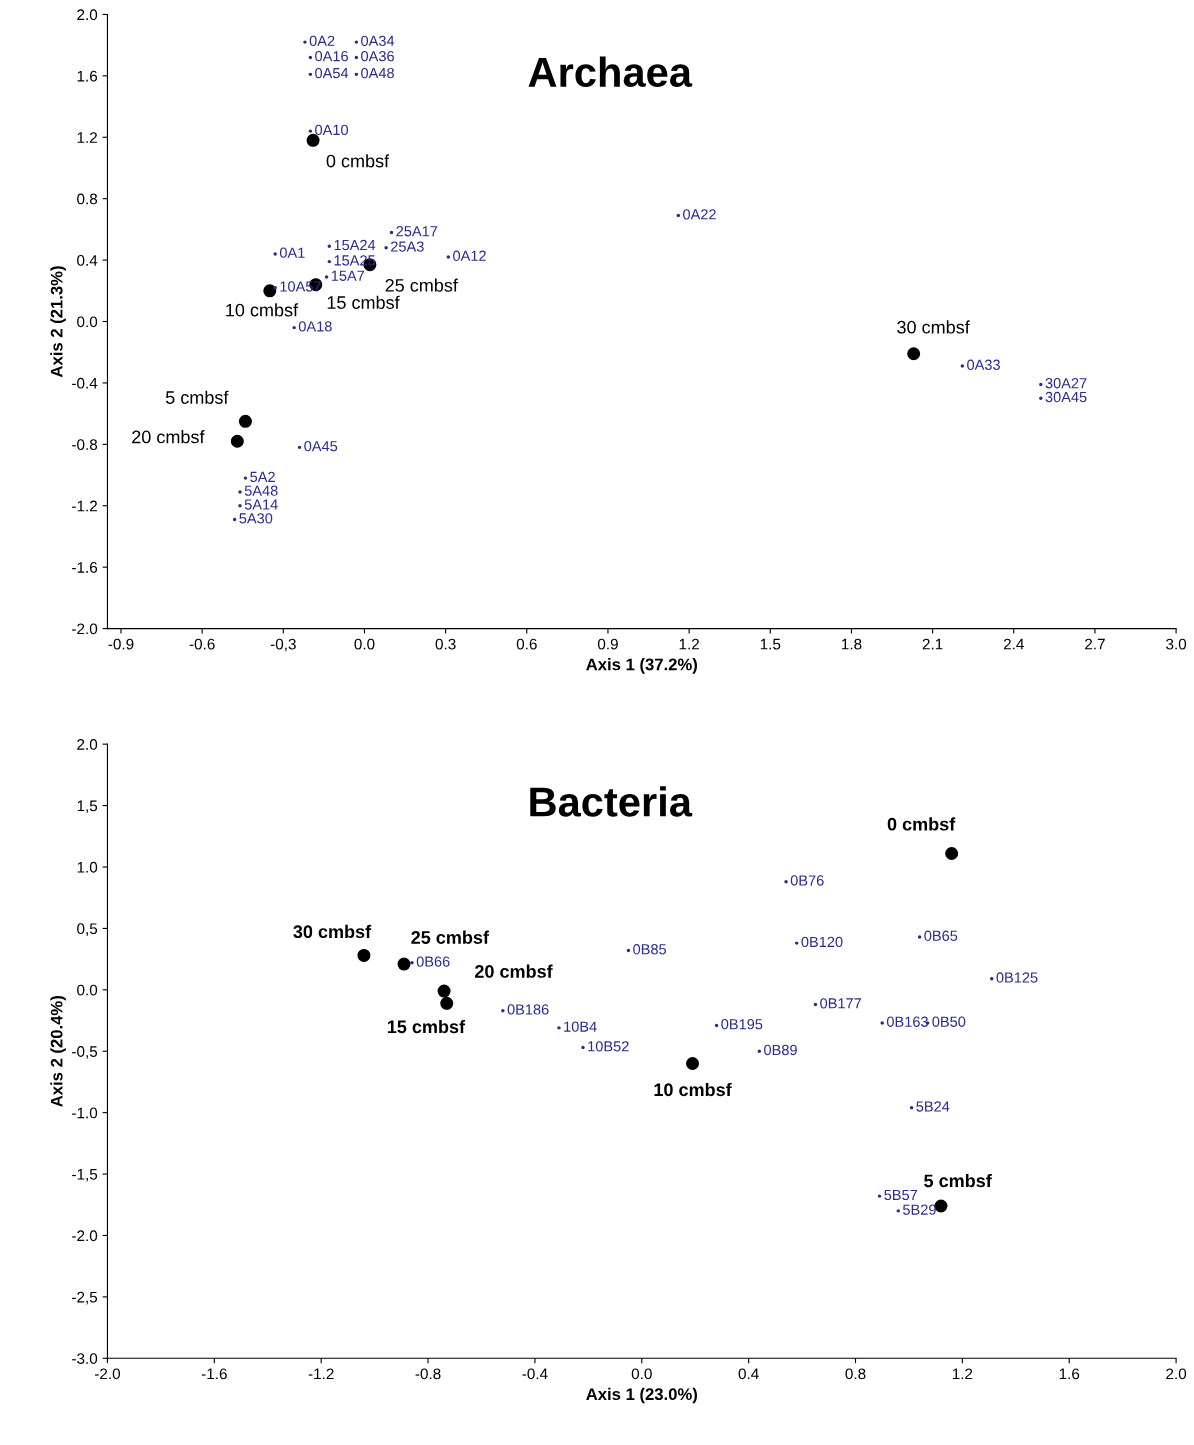 The height and width of the screenshot is (1445, 1194). Describe the element at coordinates (321, 1374) in the screenshot. I see `x-tick-label: -1.2` at that location.